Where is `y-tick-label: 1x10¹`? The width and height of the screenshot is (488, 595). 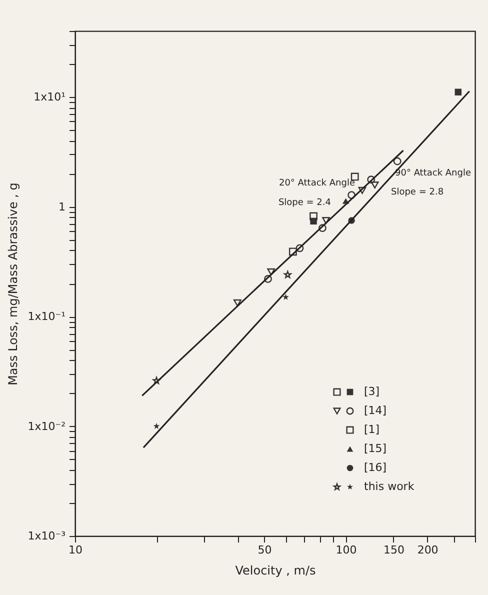
y-tick-label: 1x10¹ is located at coordinates (50, 97).